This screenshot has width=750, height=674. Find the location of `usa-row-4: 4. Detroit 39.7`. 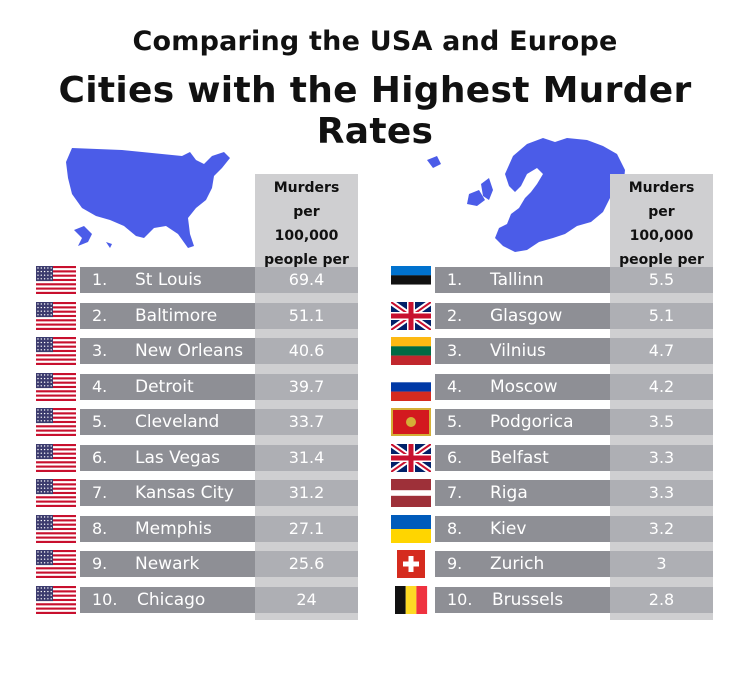

usa-row-4: 4. Detroit 39.7 is located at coordinates (180, 386).